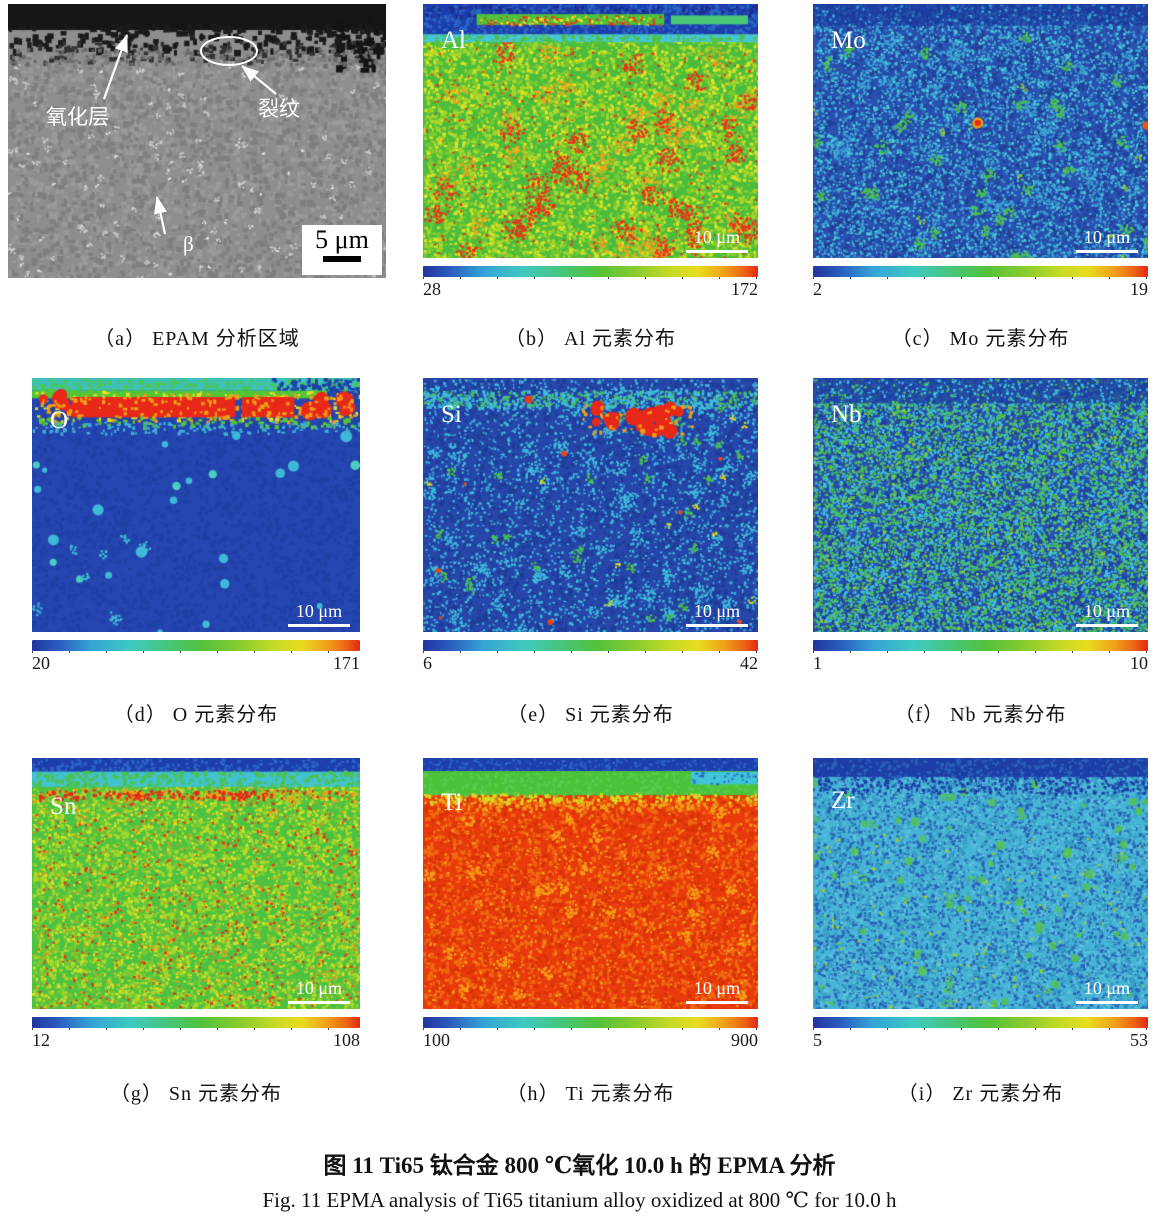 This screenshot has height=1220, width=1159. I want to click on colorbar-max: 172, so click(744, 289).